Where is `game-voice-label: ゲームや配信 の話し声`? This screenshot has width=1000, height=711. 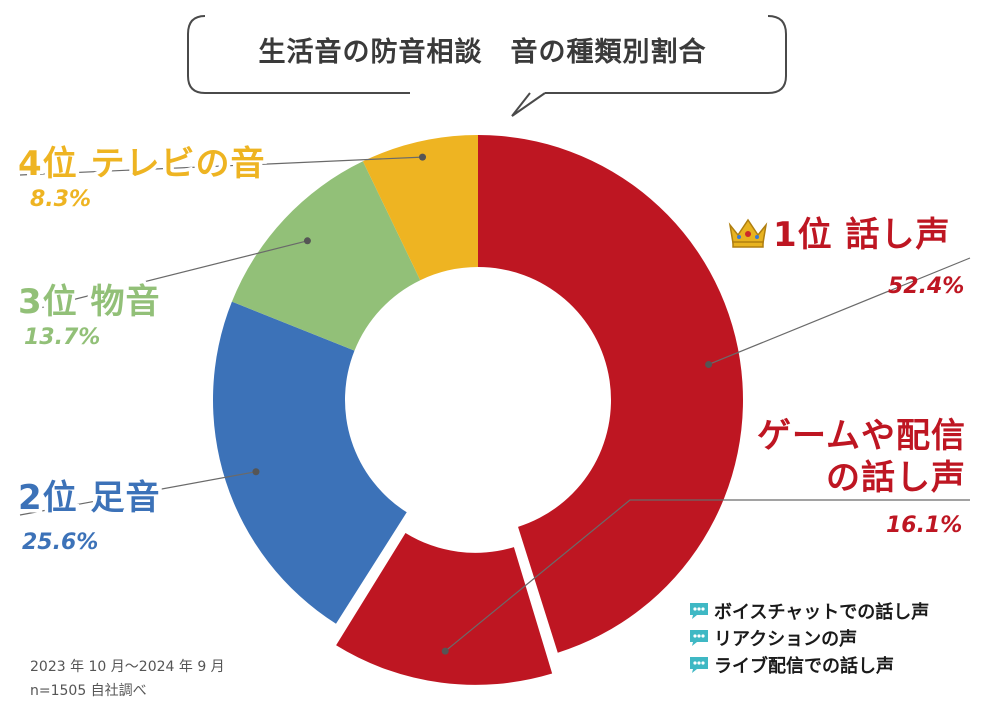 game-voice-label: ゲームや配信 の話し声 is located at coordinates (861, 457).